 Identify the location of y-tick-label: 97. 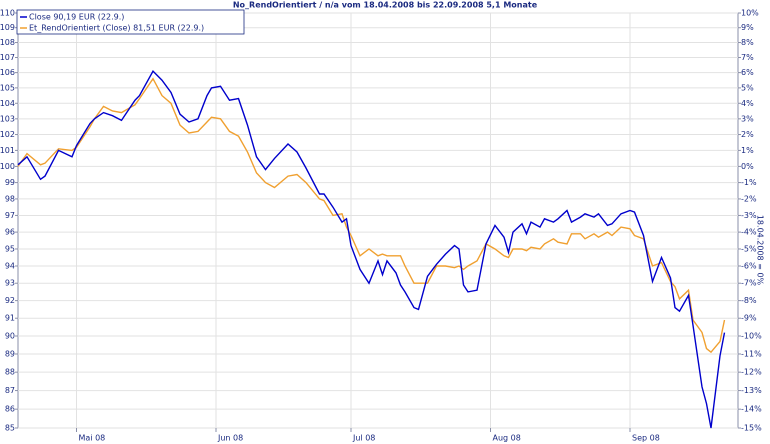
(10, 215).